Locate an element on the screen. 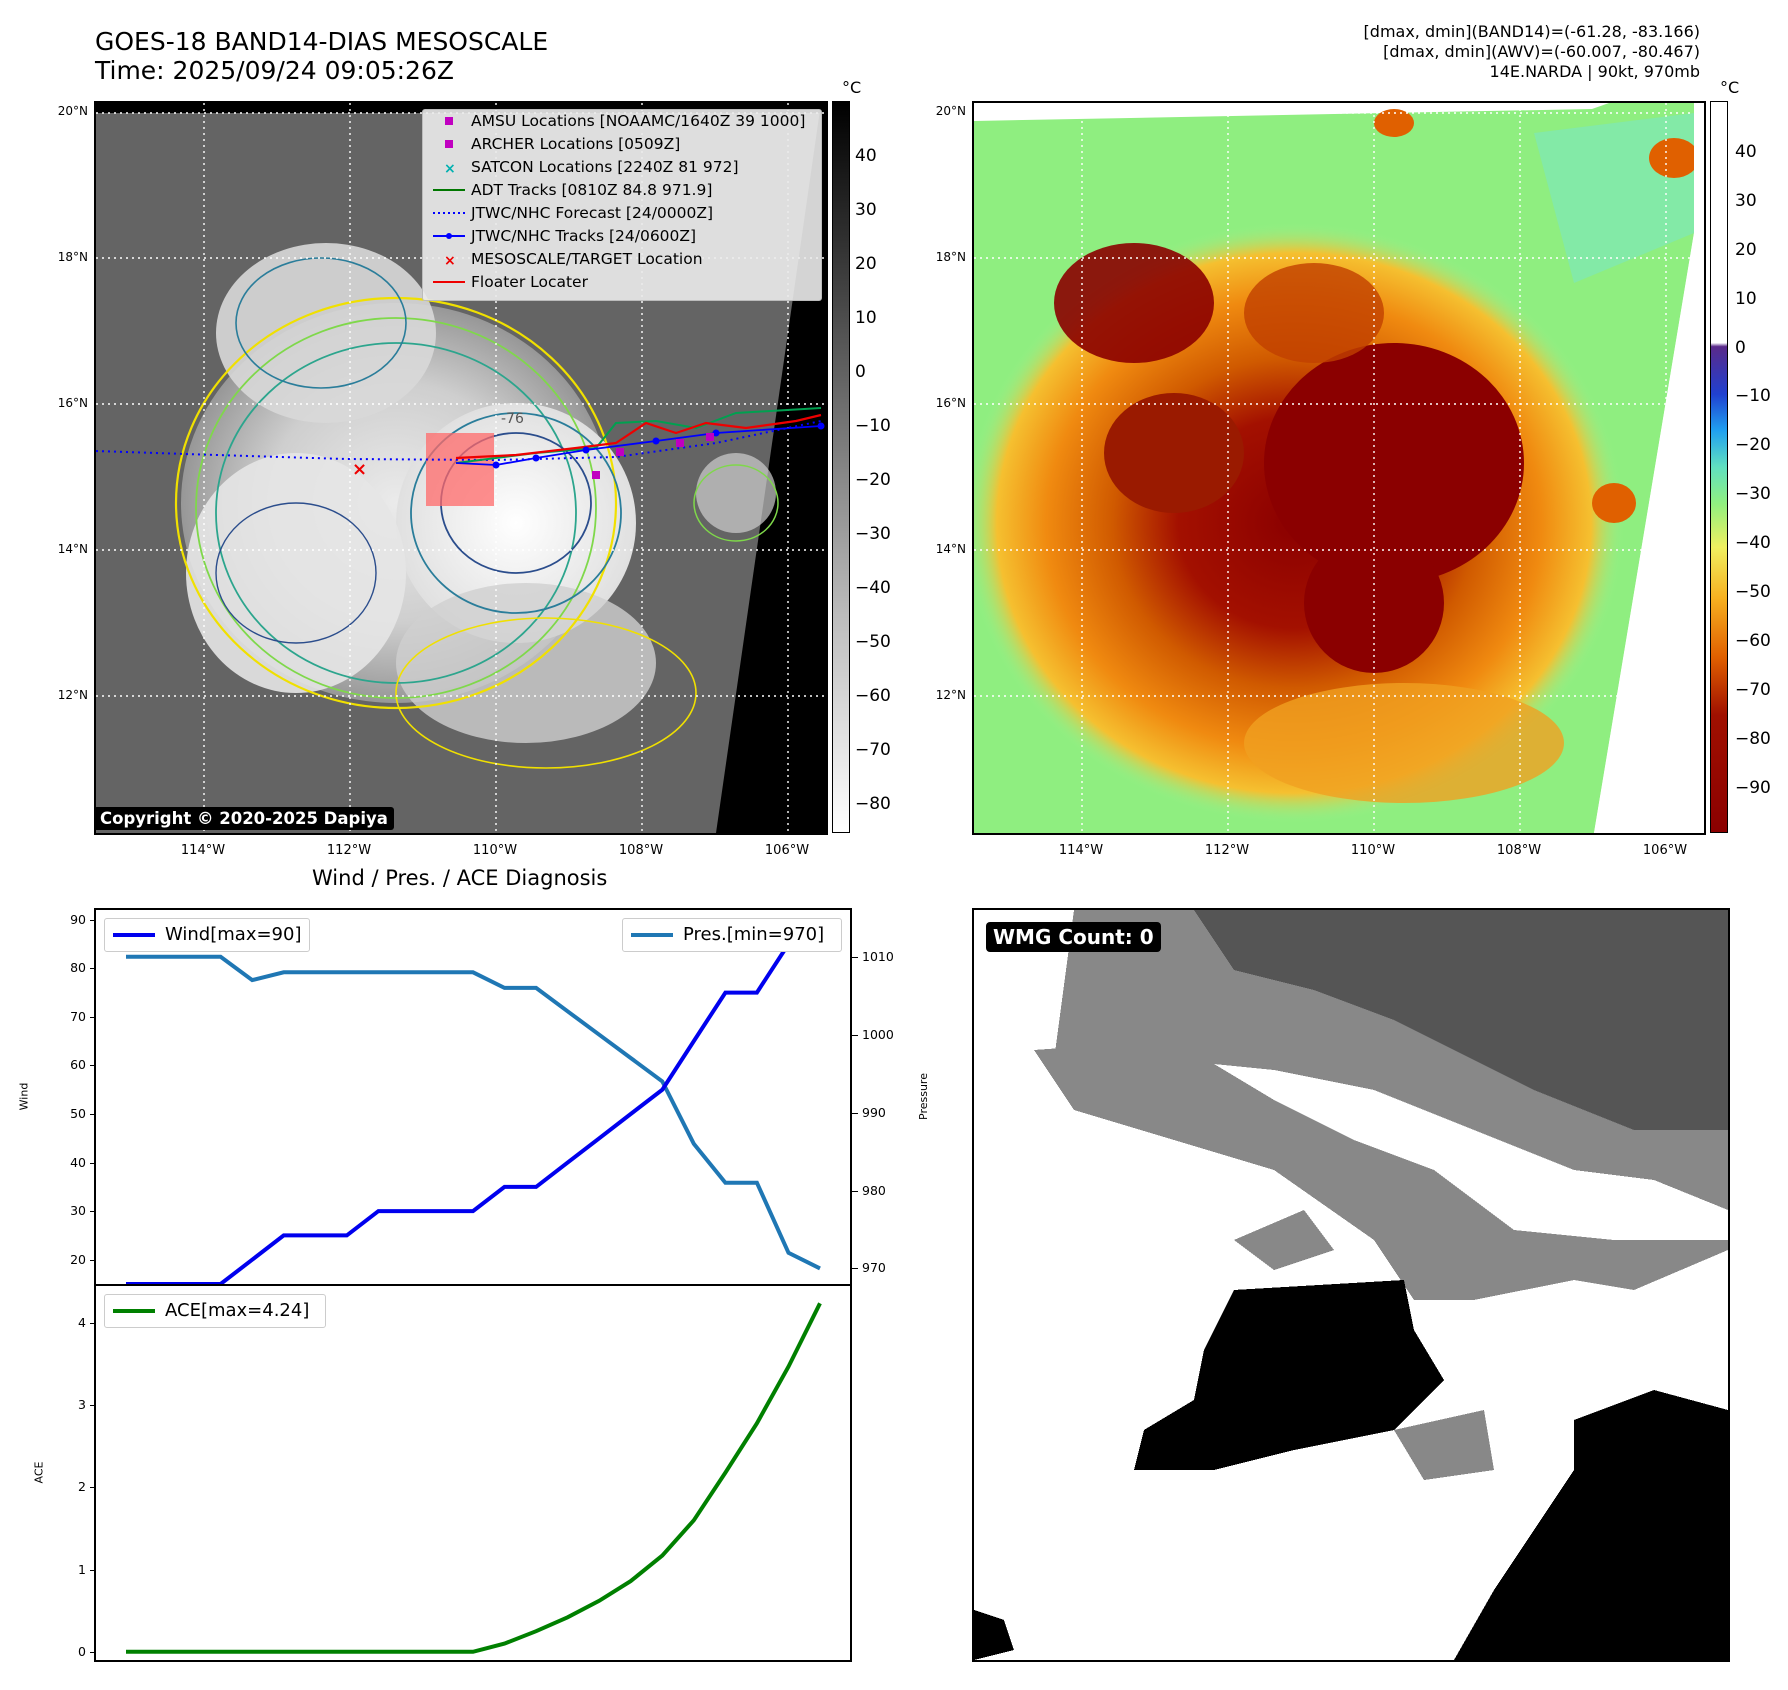  awv-lon-label-114: 114°W is located at coordinates (1081, 850).